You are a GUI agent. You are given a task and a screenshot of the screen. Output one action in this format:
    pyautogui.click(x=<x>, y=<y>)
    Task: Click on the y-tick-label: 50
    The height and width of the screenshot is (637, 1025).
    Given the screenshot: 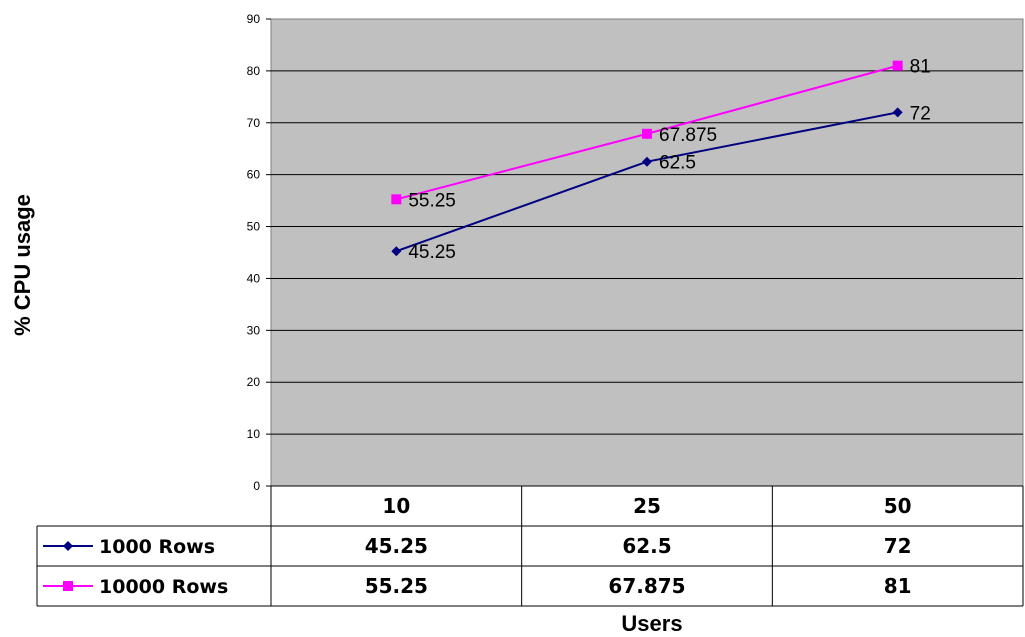 What is the action you would take?
    pyautogui.click(x=254, y=227)
    